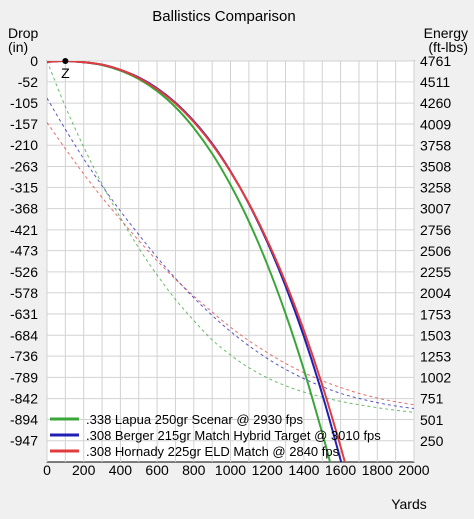  Describe the element at coordinates (24, 103) in the screenshot. I see `left-tick-label-2: -105` at that location.